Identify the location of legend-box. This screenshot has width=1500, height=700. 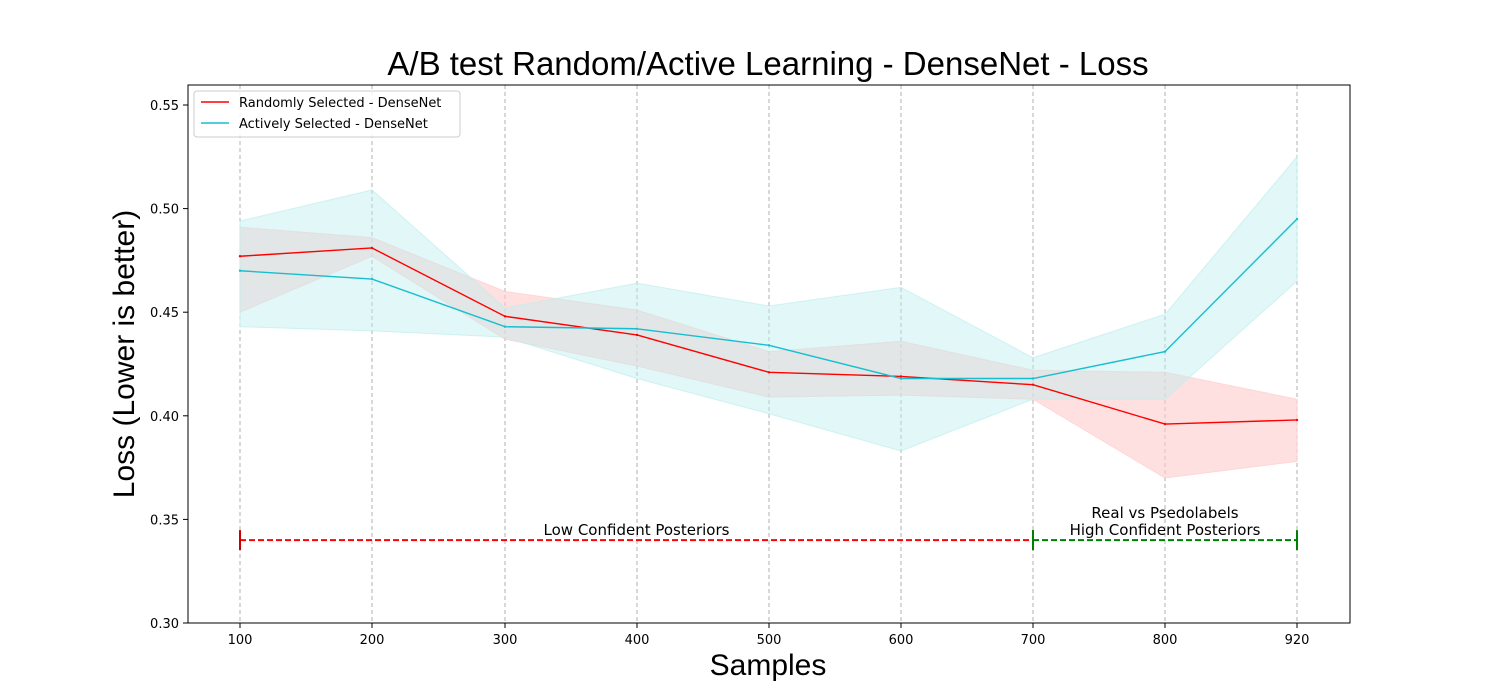
(327, 114).